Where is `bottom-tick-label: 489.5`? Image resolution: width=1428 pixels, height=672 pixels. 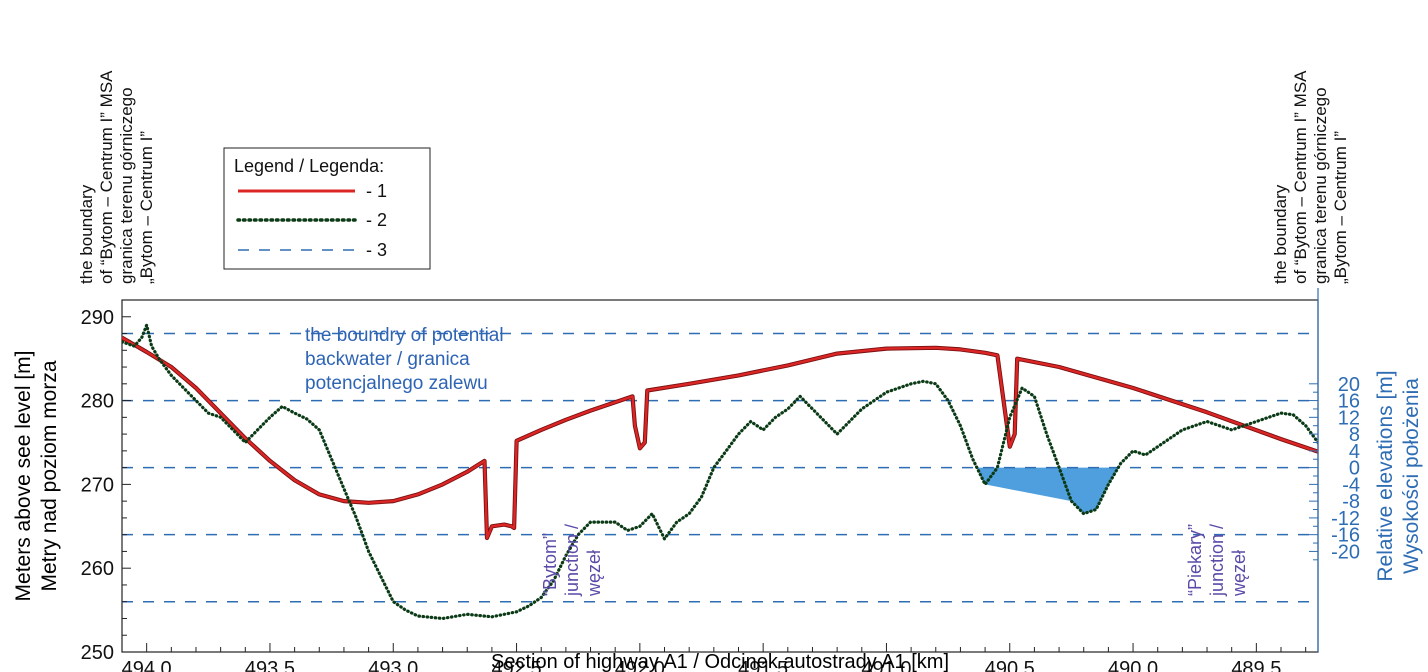 bottom-tick-label: 489.5 is located at coordinates (1256, 665).